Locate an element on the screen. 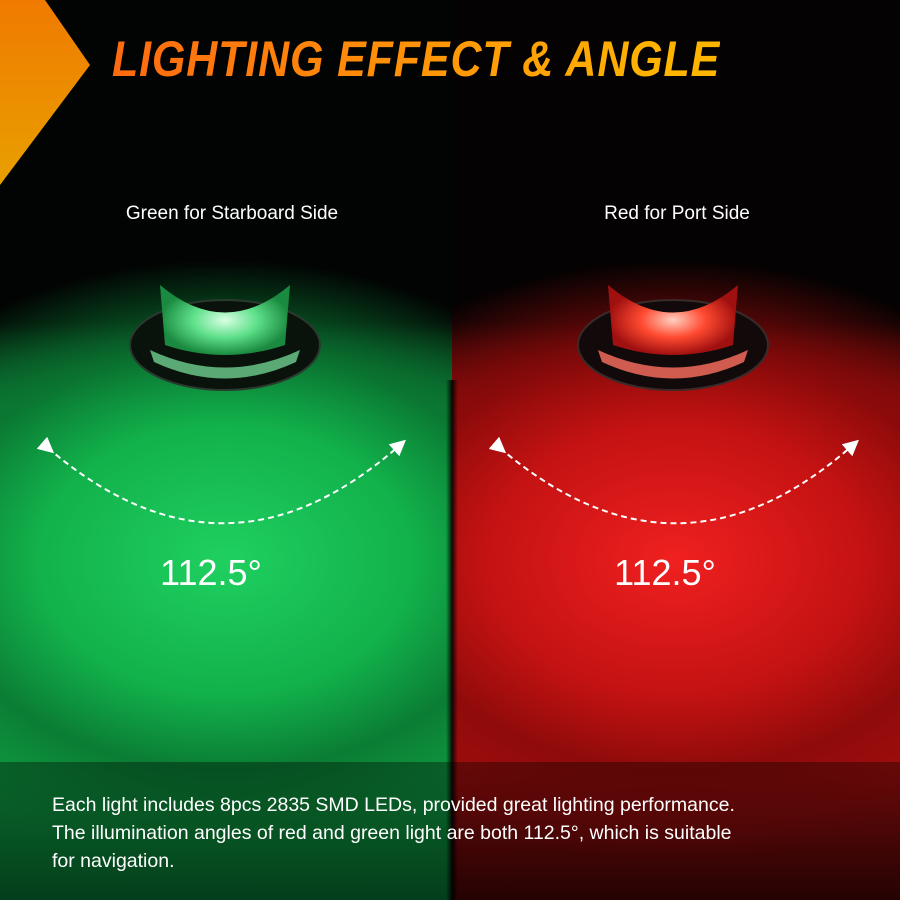 The width and height of the screenshot is (900, 900). red-angle-arc-icon is located at coordinates (673, 480).